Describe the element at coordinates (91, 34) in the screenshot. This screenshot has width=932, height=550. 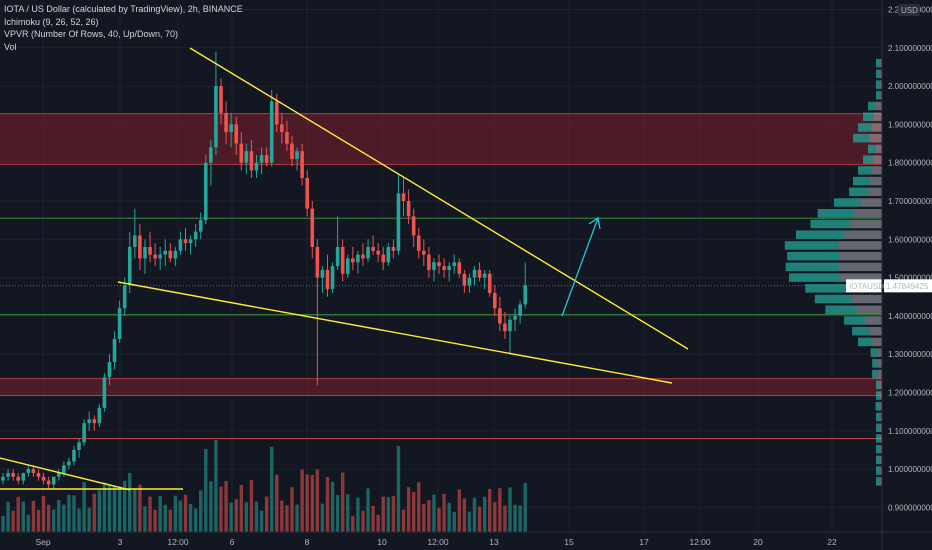
I see `indicator-vpvr: VPVR (Number Of Rows, 40, Up/Down, 70)` at that location.